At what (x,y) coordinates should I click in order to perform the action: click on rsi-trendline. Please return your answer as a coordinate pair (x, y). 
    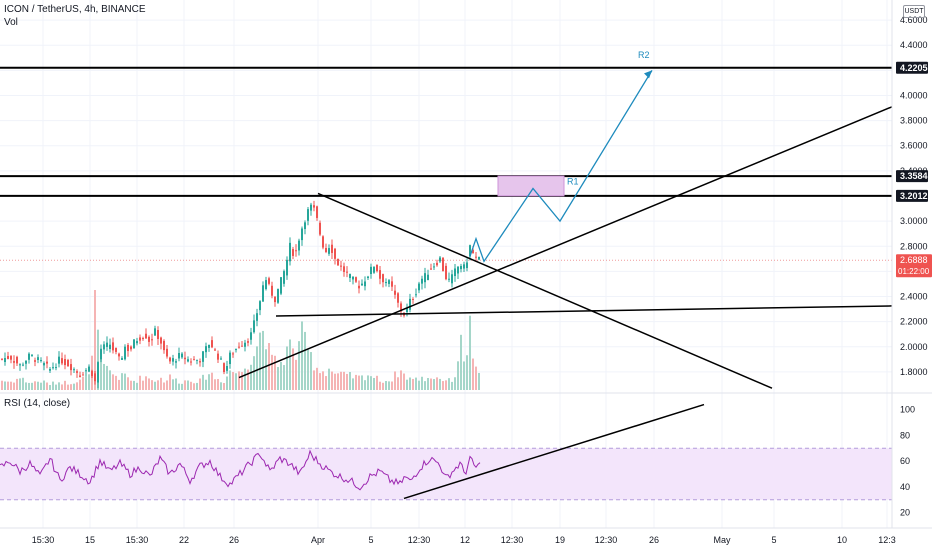
    Looking at the image, I should click on (554, 451).